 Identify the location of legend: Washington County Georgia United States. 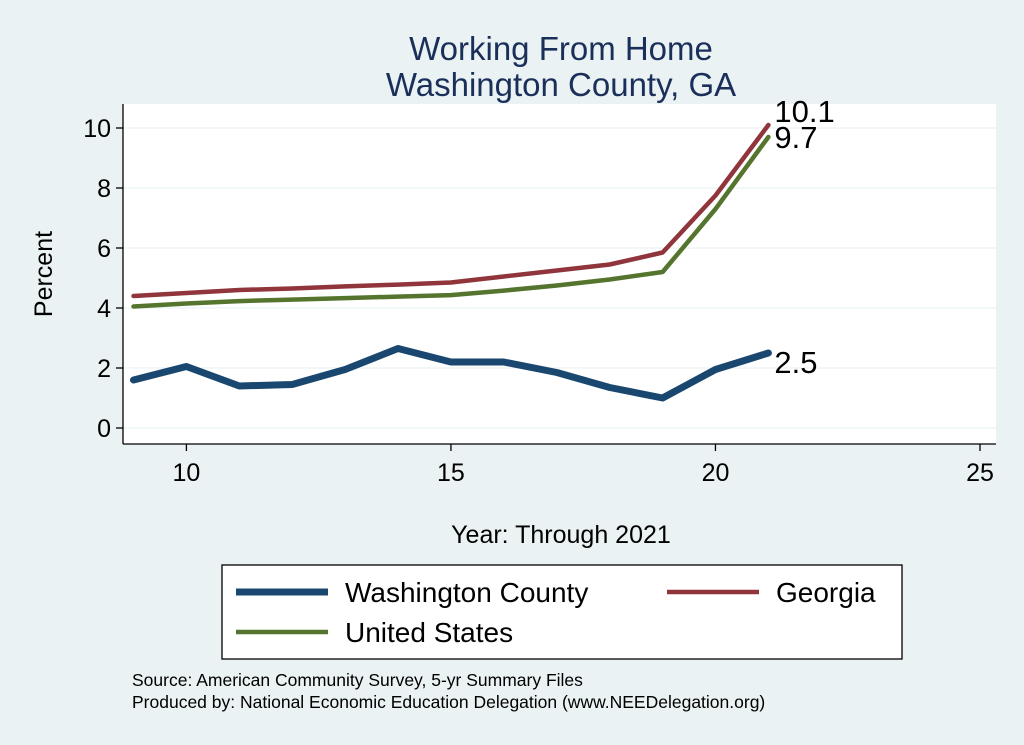
(556, 612).